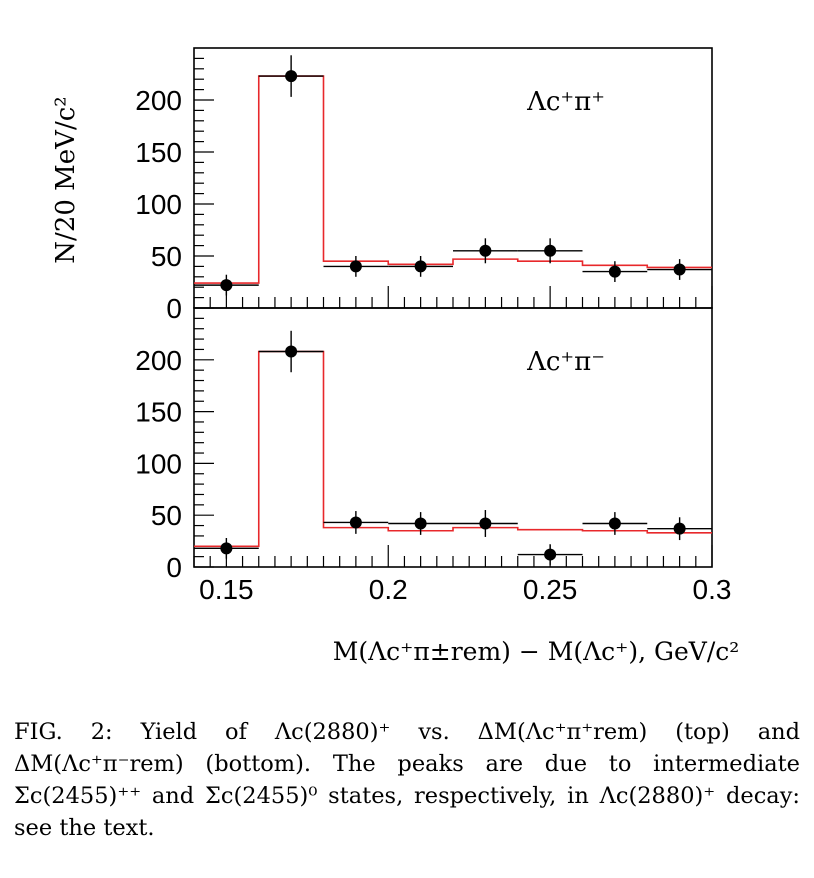  Describe the element at coordinates (550, 589) in the screenshot. I see `x-tick-label: 0.25` at that location.